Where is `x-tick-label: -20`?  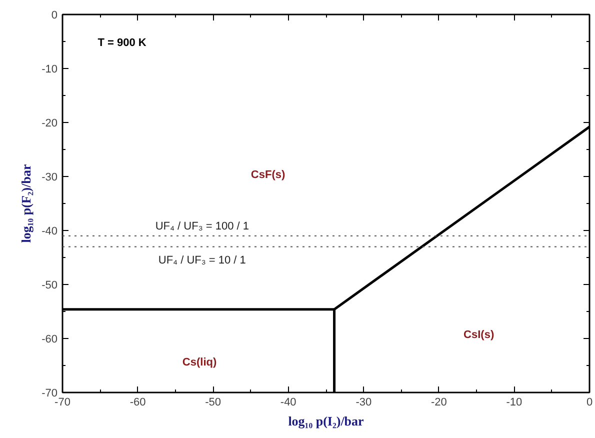 x-tick-label: -20 is located at coordinates (438, 402).